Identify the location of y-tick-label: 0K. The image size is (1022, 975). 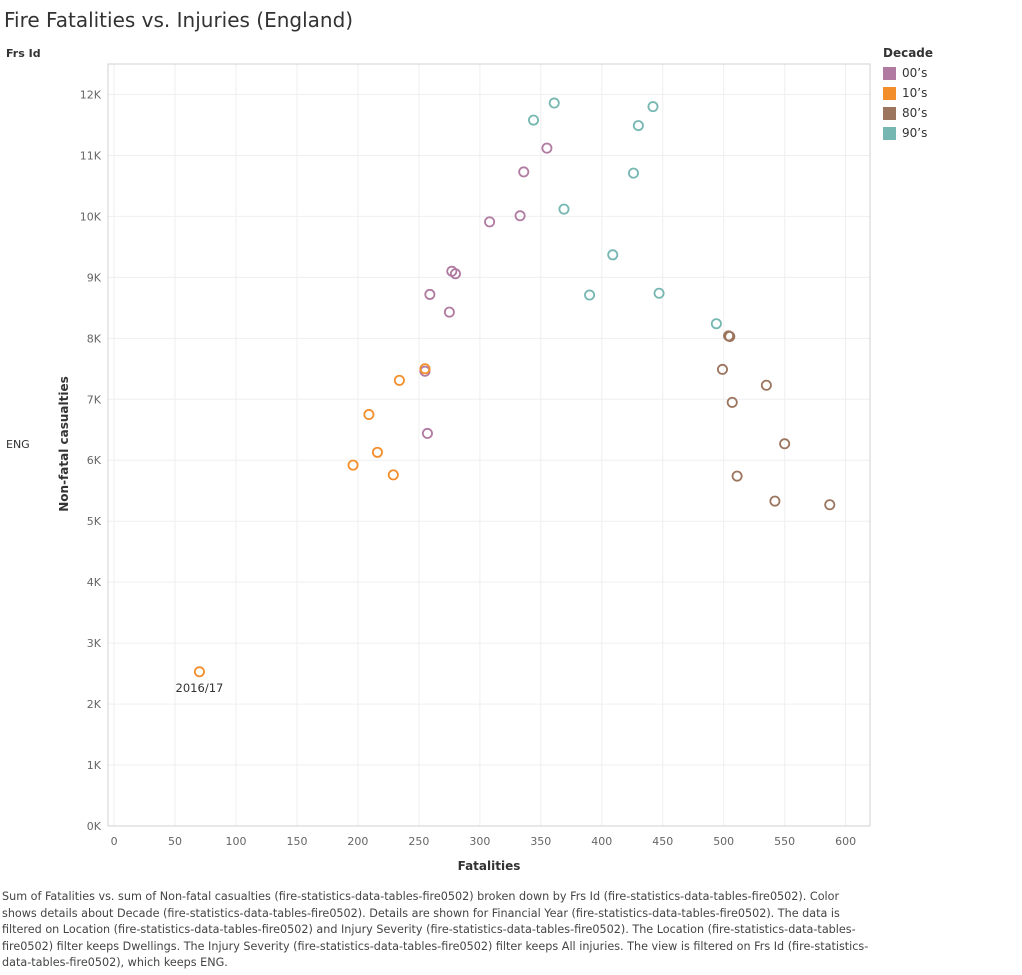
(94, 826).